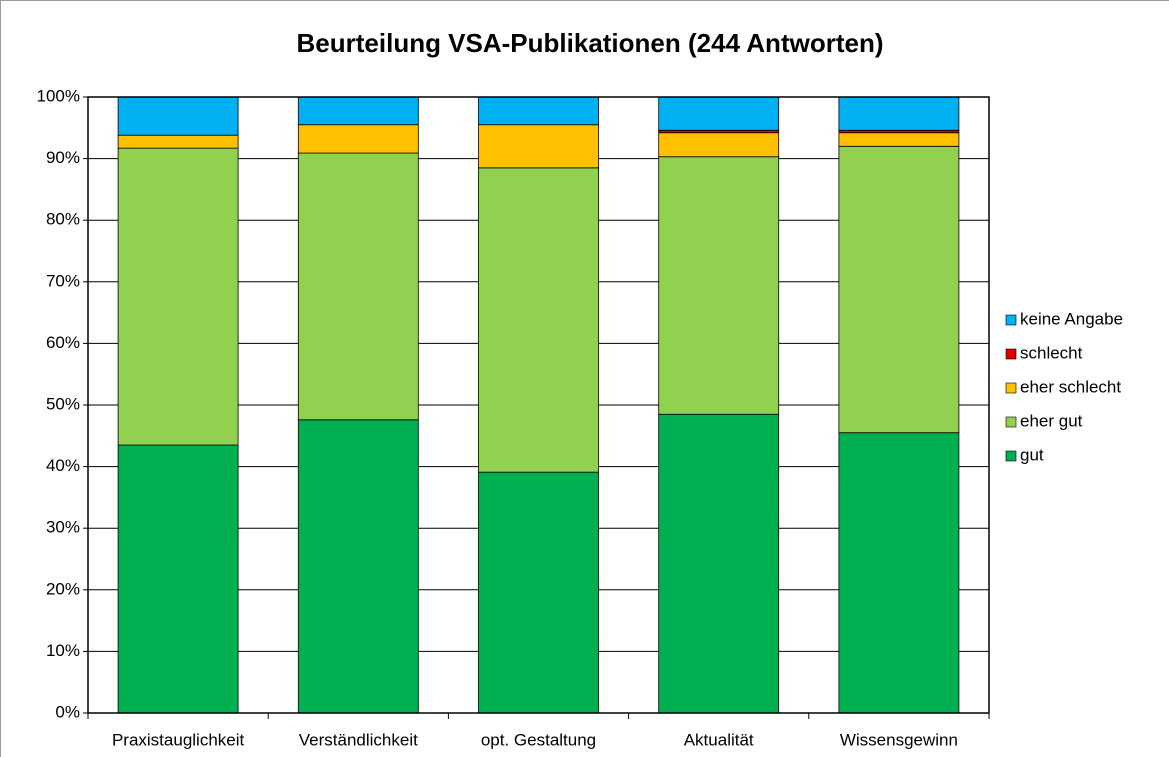 The image size is (1169, 757). What do you see at coordinates (899, 739) in the screenshot?
I see `x-tick-label: Wissensgewinn` at bounding box center [899, 739].